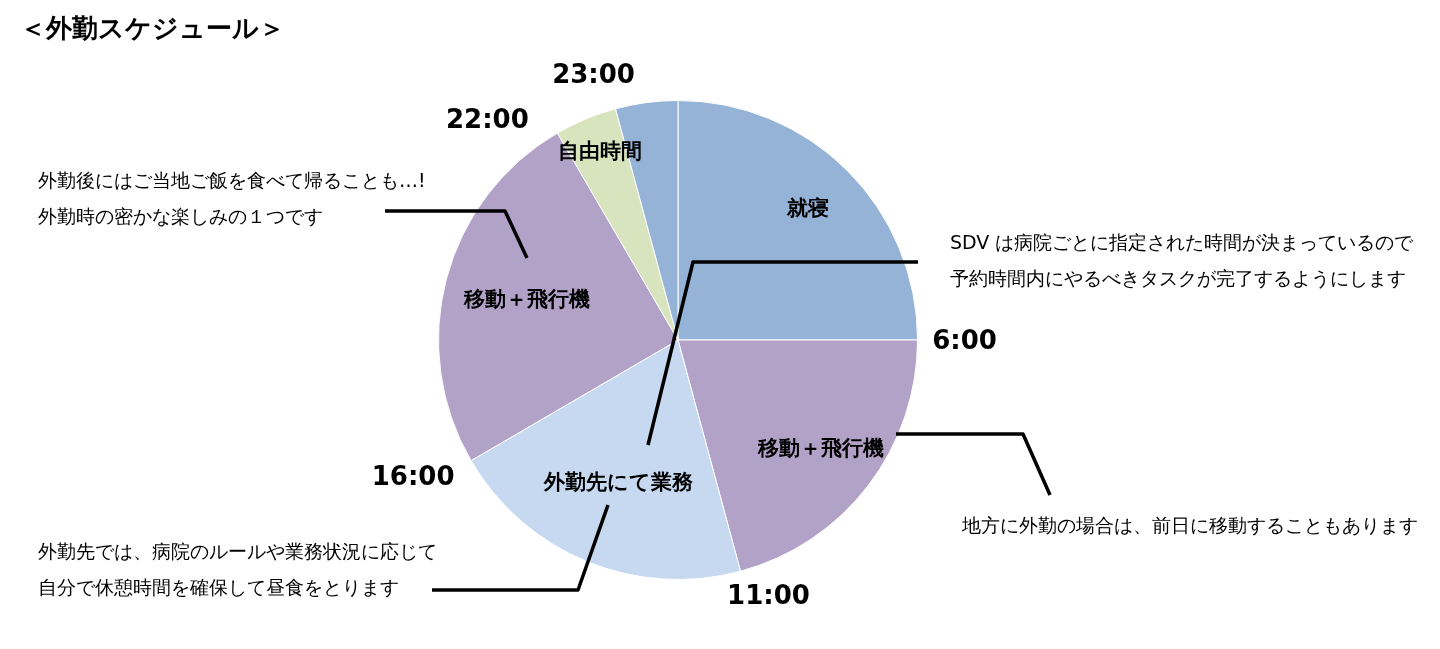  What do you see at coordinates (768, 594) in the screenshot?
I see `text: 11:00` at bounding box center [768, 594].